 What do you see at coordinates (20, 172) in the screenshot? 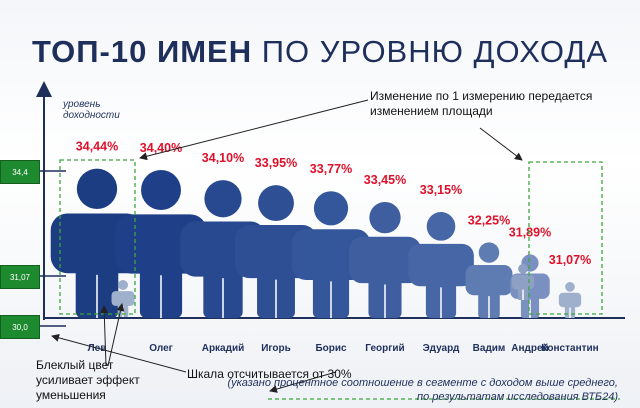
I see `scale-box-top: 34,4` at bounding box center [20, 172].